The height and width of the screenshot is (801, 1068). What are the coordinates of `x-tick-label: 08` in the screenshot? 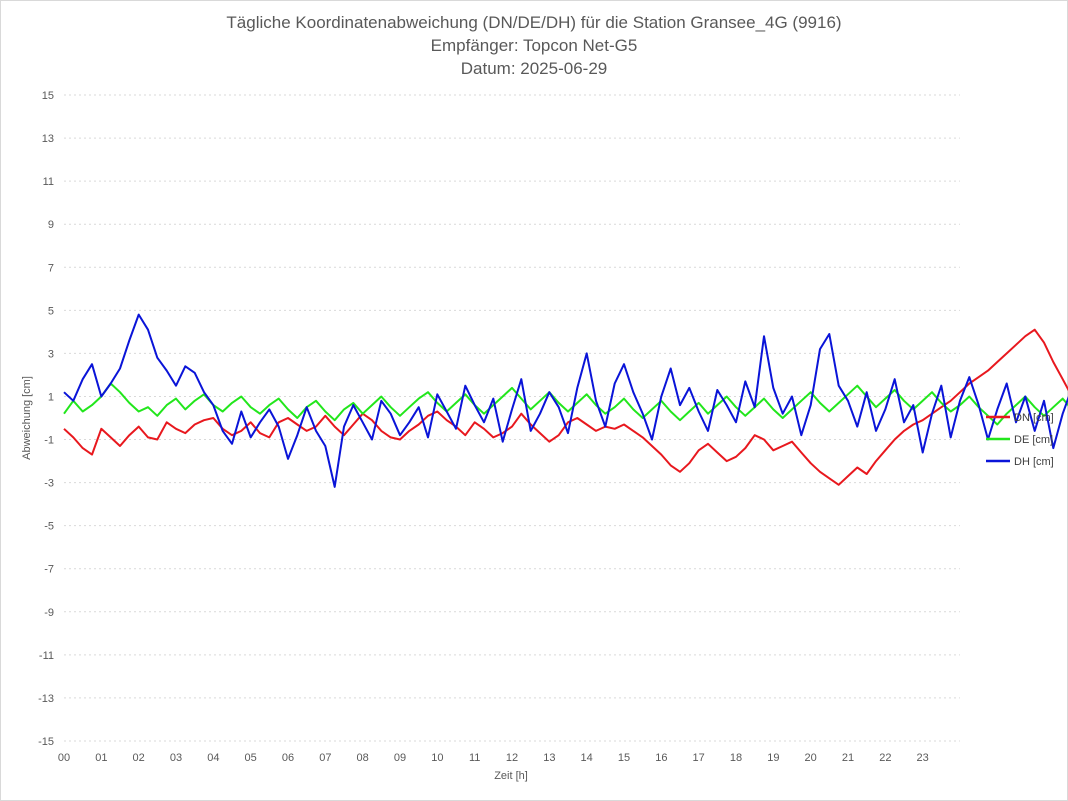 It's located at (363, 758).